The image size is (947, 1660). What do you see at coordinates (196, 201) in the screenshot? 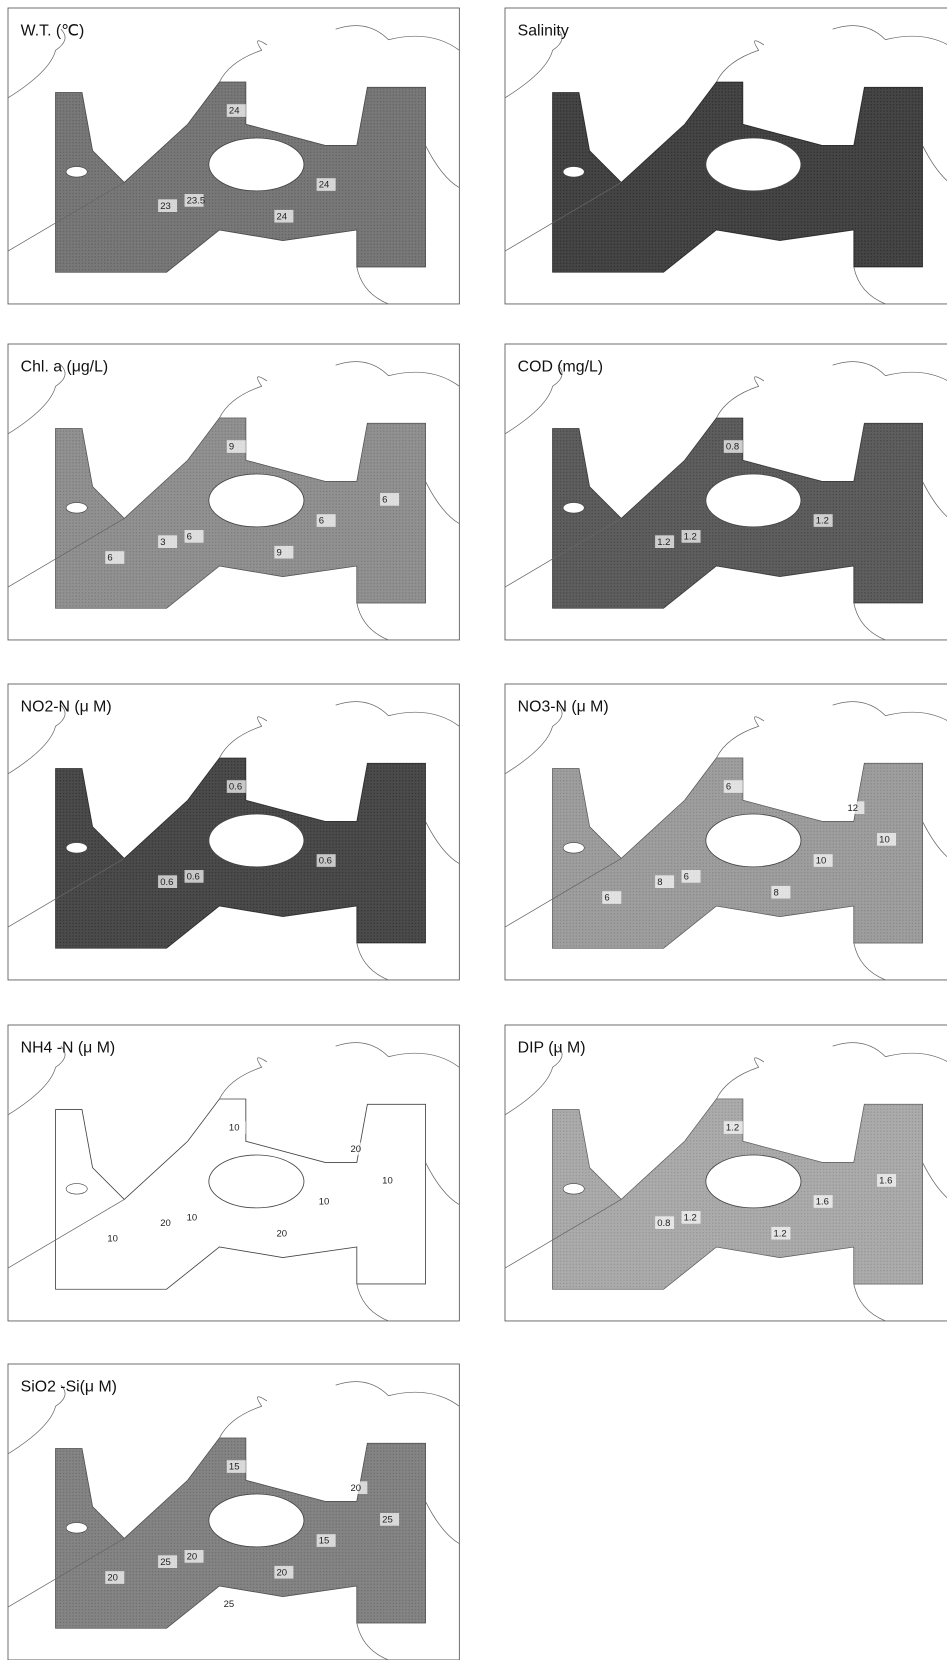
I see `contour-label: 23.5` at bounding box center [196, 201].